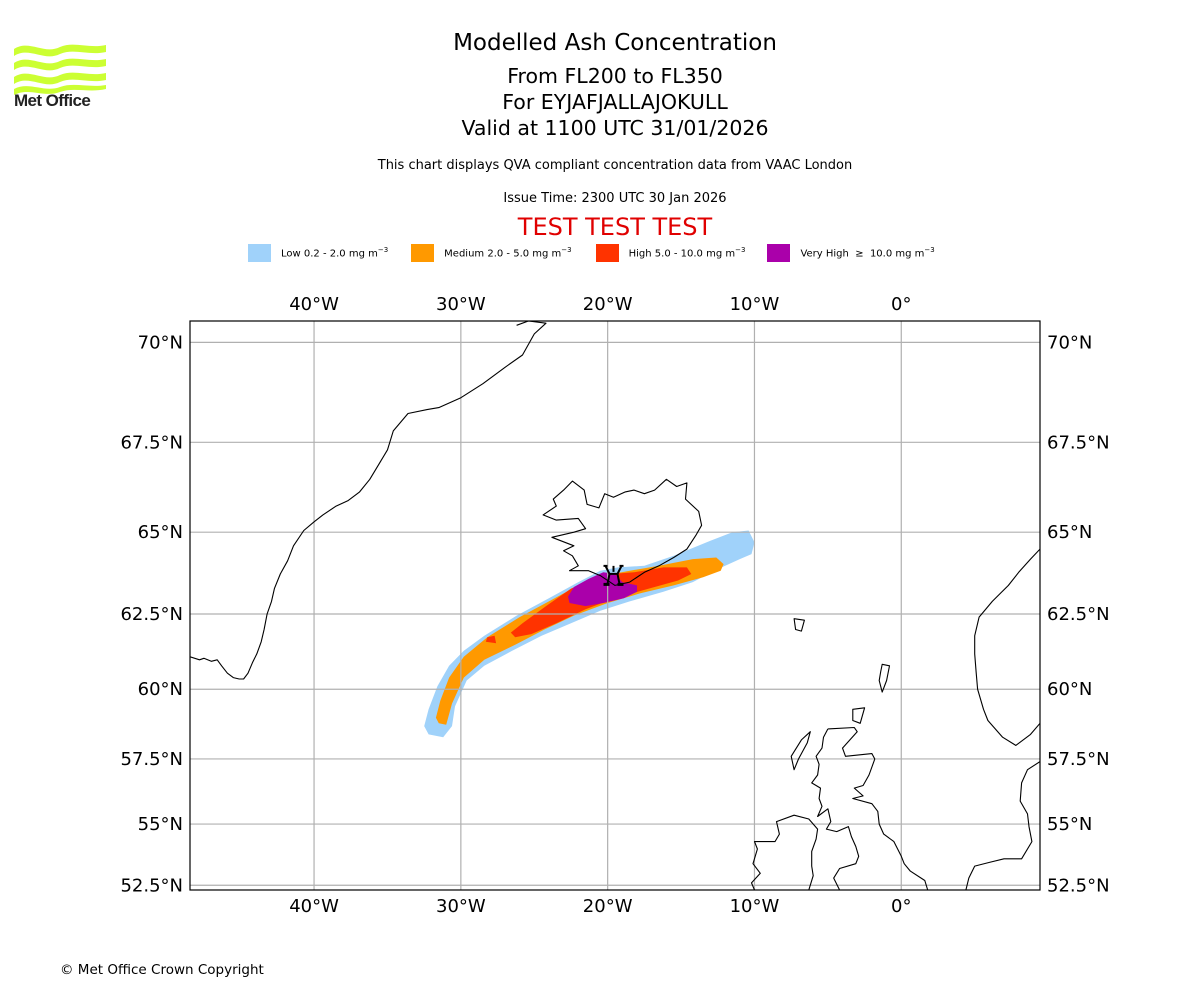 This screenshot has width=1200, height=1000. Describe the element at coordinates (1069, 824) in the screenshot. I see `lat-label-right: 55°N` at that location.